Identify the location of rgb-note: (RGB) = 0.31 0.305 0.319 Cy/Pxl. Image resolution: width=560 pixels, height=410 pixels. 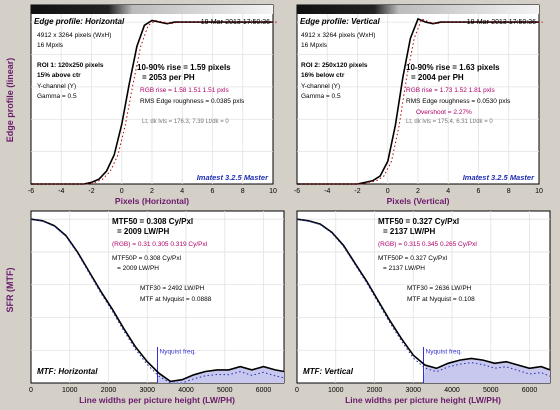
(160, 244).